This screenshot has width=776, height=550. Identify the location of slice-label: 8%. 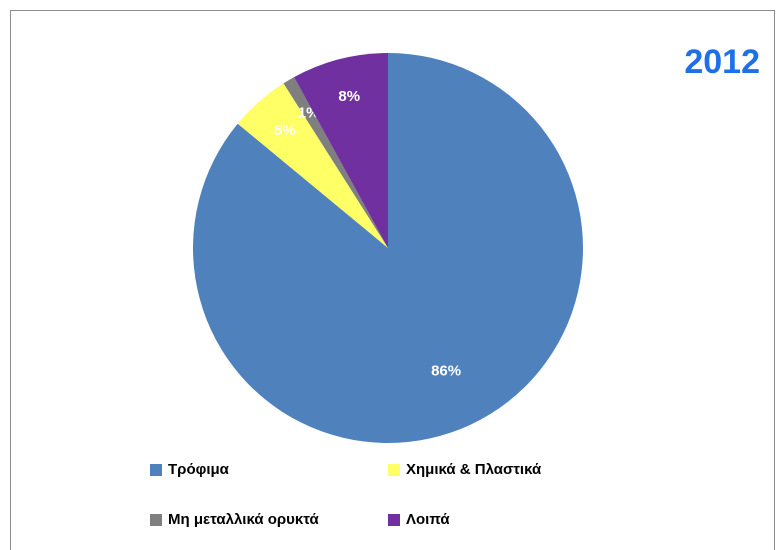
(349, 96).